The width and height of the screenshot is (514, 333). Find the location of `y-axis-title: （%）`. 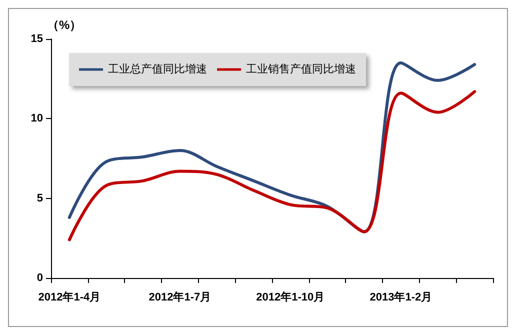

y-axis-title: （%） is located at coordinates (64, 25).